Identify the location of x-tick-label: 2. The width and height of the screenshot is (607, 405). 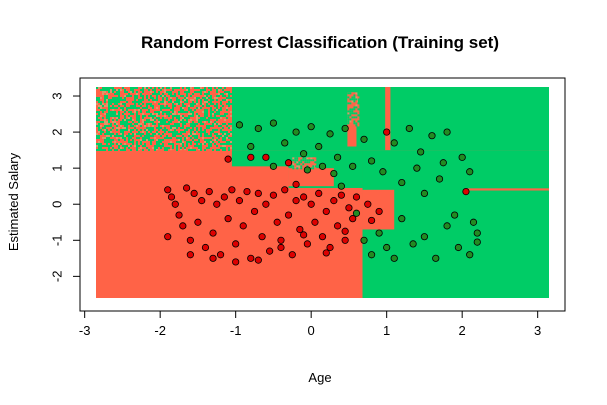
(462, 330).